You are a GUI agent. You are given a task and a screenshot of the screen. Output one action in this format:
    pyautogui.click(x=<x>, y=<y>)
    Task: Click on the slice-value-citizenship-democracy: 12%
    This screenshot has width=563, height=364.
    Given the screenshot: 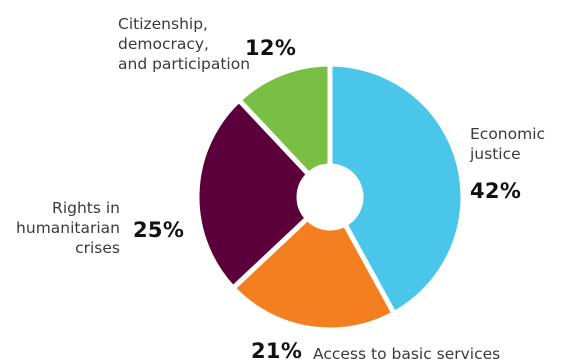 What is the action you would take?
    pyautogui.click(x=271, y=48)
    